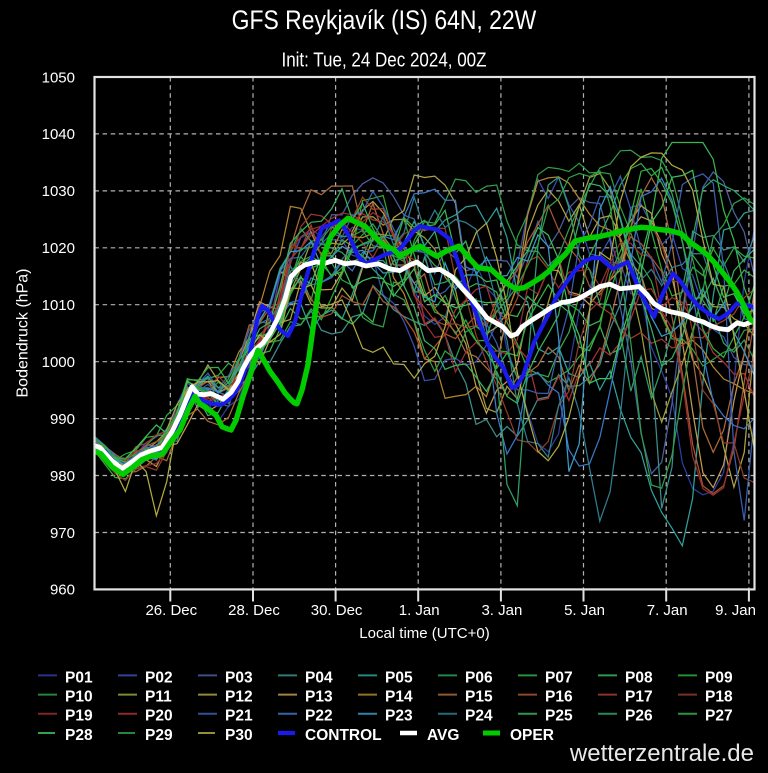 This screenshot has height=773, width=768. Describe the element at coordinates (158, 697) in the screenshot. I see `svg-text: P11` at that location.